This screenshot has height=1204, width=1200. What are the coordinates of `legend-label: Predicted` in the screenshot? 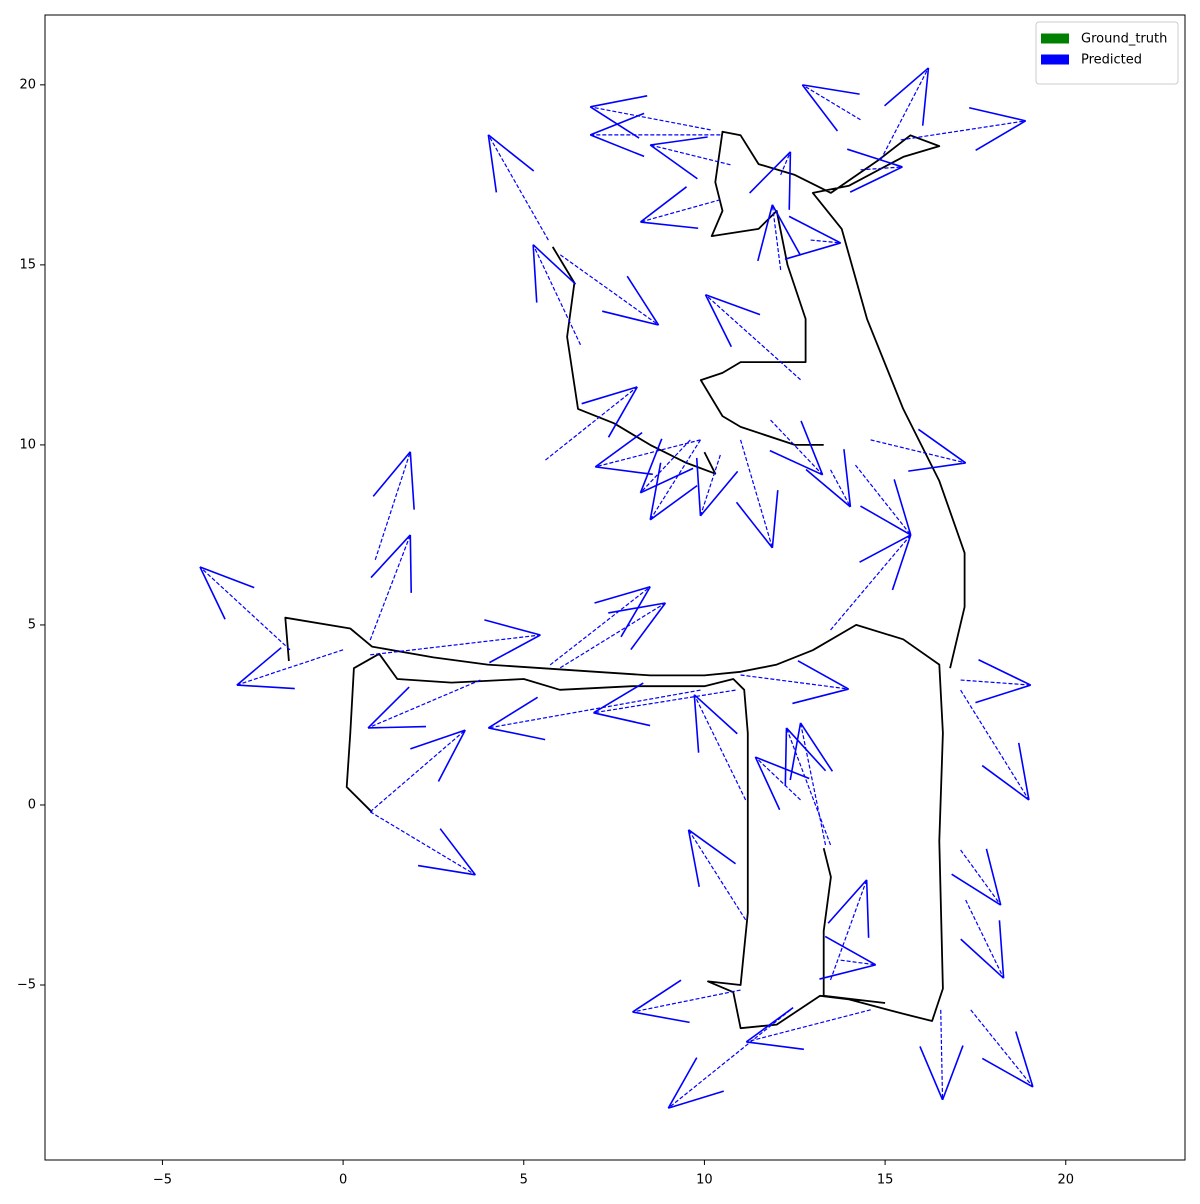 It's located at (1111, 60).